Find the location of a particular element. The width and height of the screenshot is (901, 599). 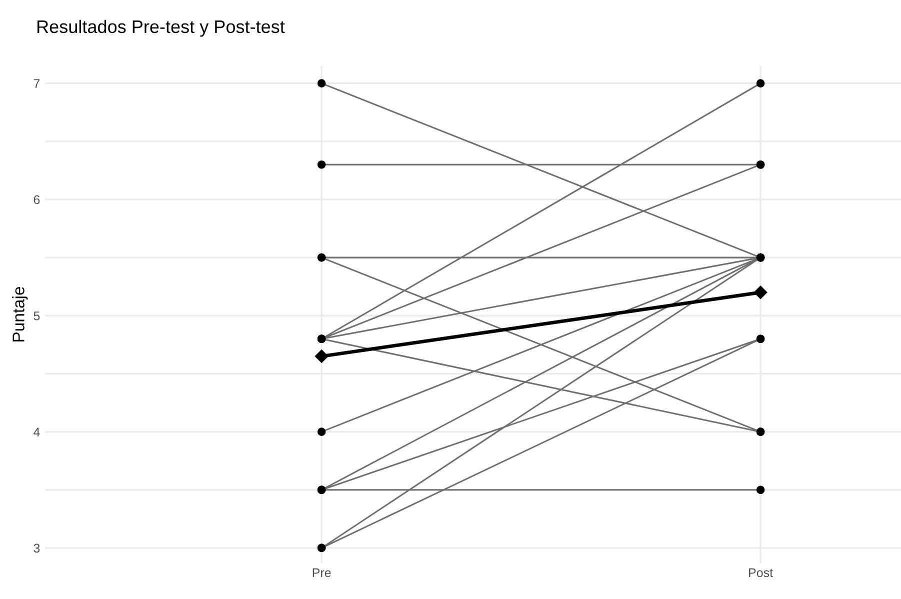

y-tick-label: 7 is located at coordinates (37, 83).